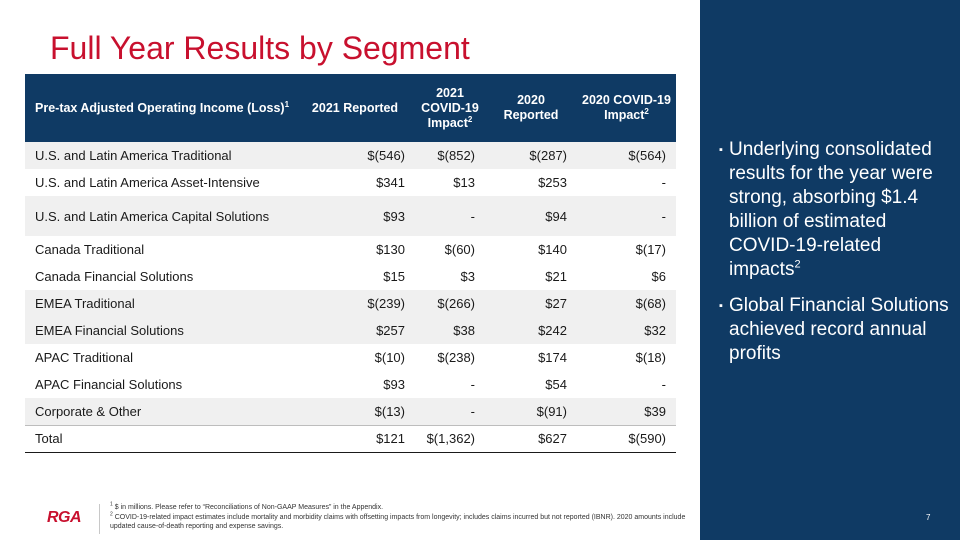 This screenshot has height=540, width=960. Describe the element at coordinates (133, 155) in the screenshot. I see `cell-segment: U.S. and Latin America Traditional` at that location.